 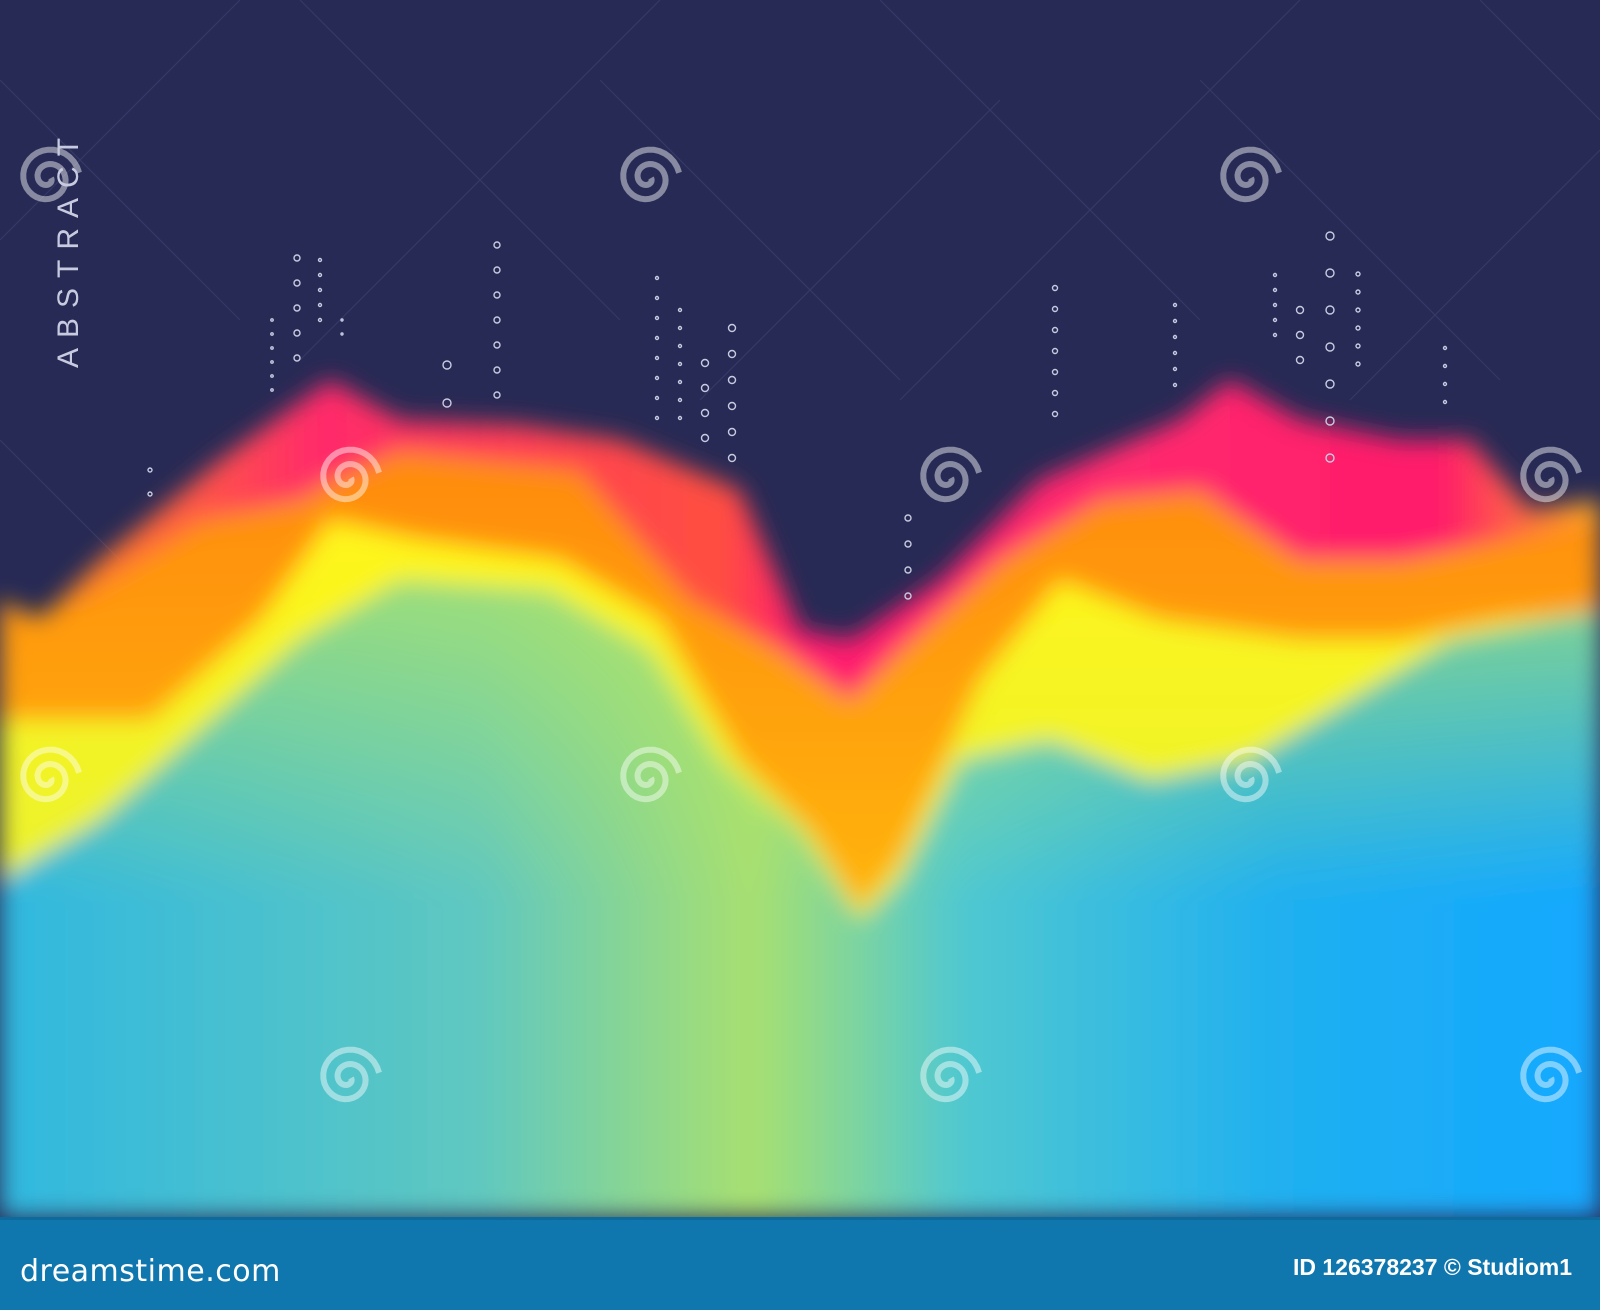 I want to click on footer-bar: dreamstime.com ID 126378237 © Studiom1, so click(x=800, y=1263).